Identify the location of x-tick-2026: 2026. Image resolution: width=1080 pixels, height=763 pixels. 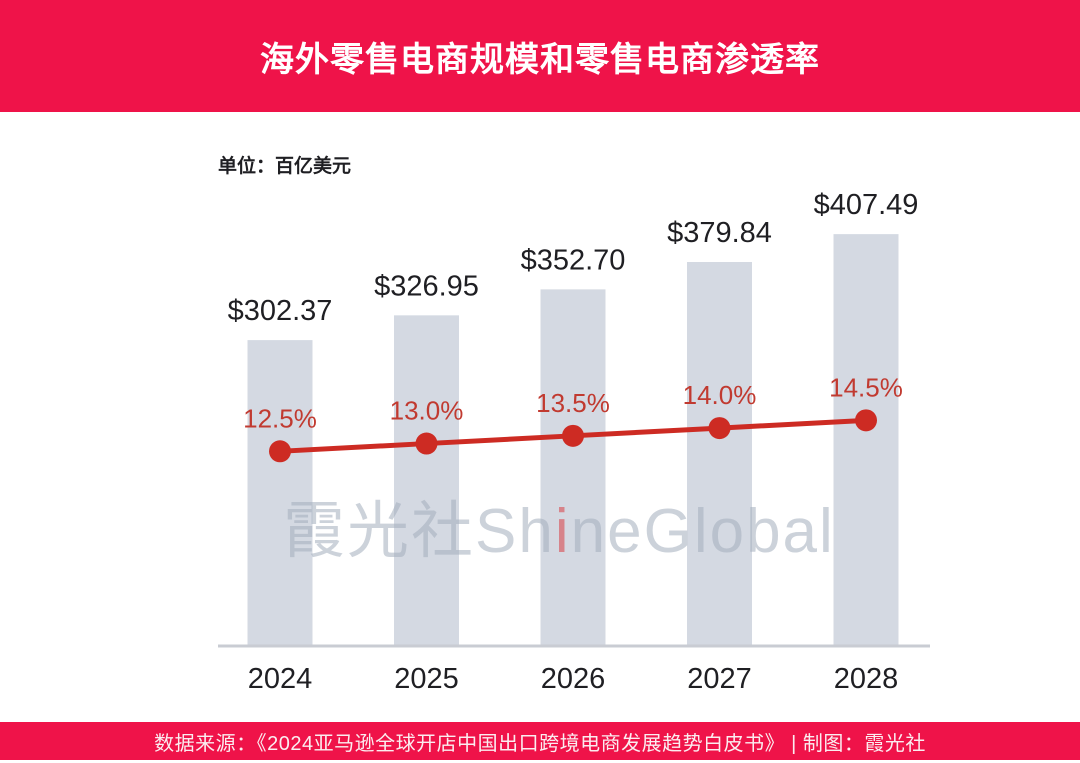
(573, 679).